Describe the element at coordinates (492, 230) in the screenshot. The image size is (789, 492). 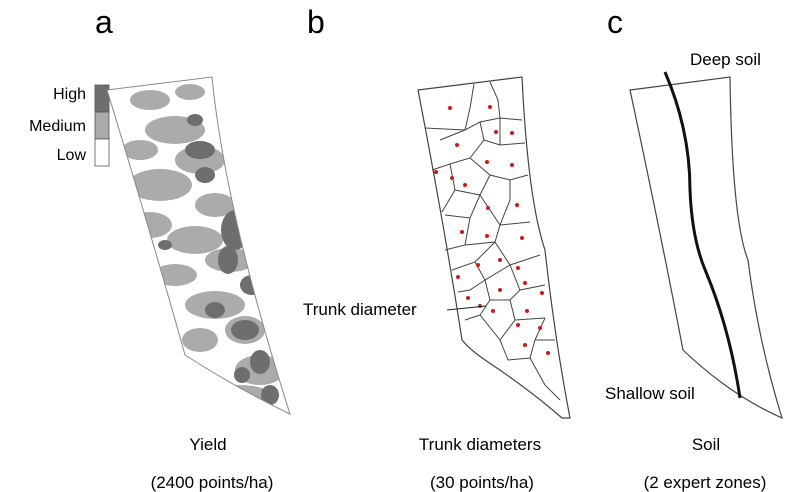
I see `trunk-points` at that location.